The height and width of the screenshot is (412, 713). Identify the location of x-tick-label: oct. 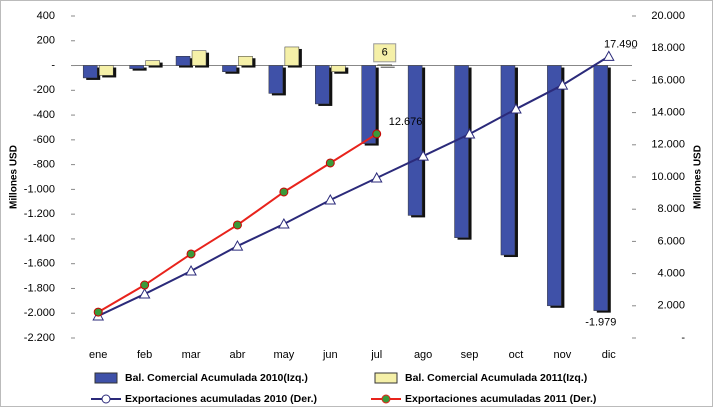
(516, 355).